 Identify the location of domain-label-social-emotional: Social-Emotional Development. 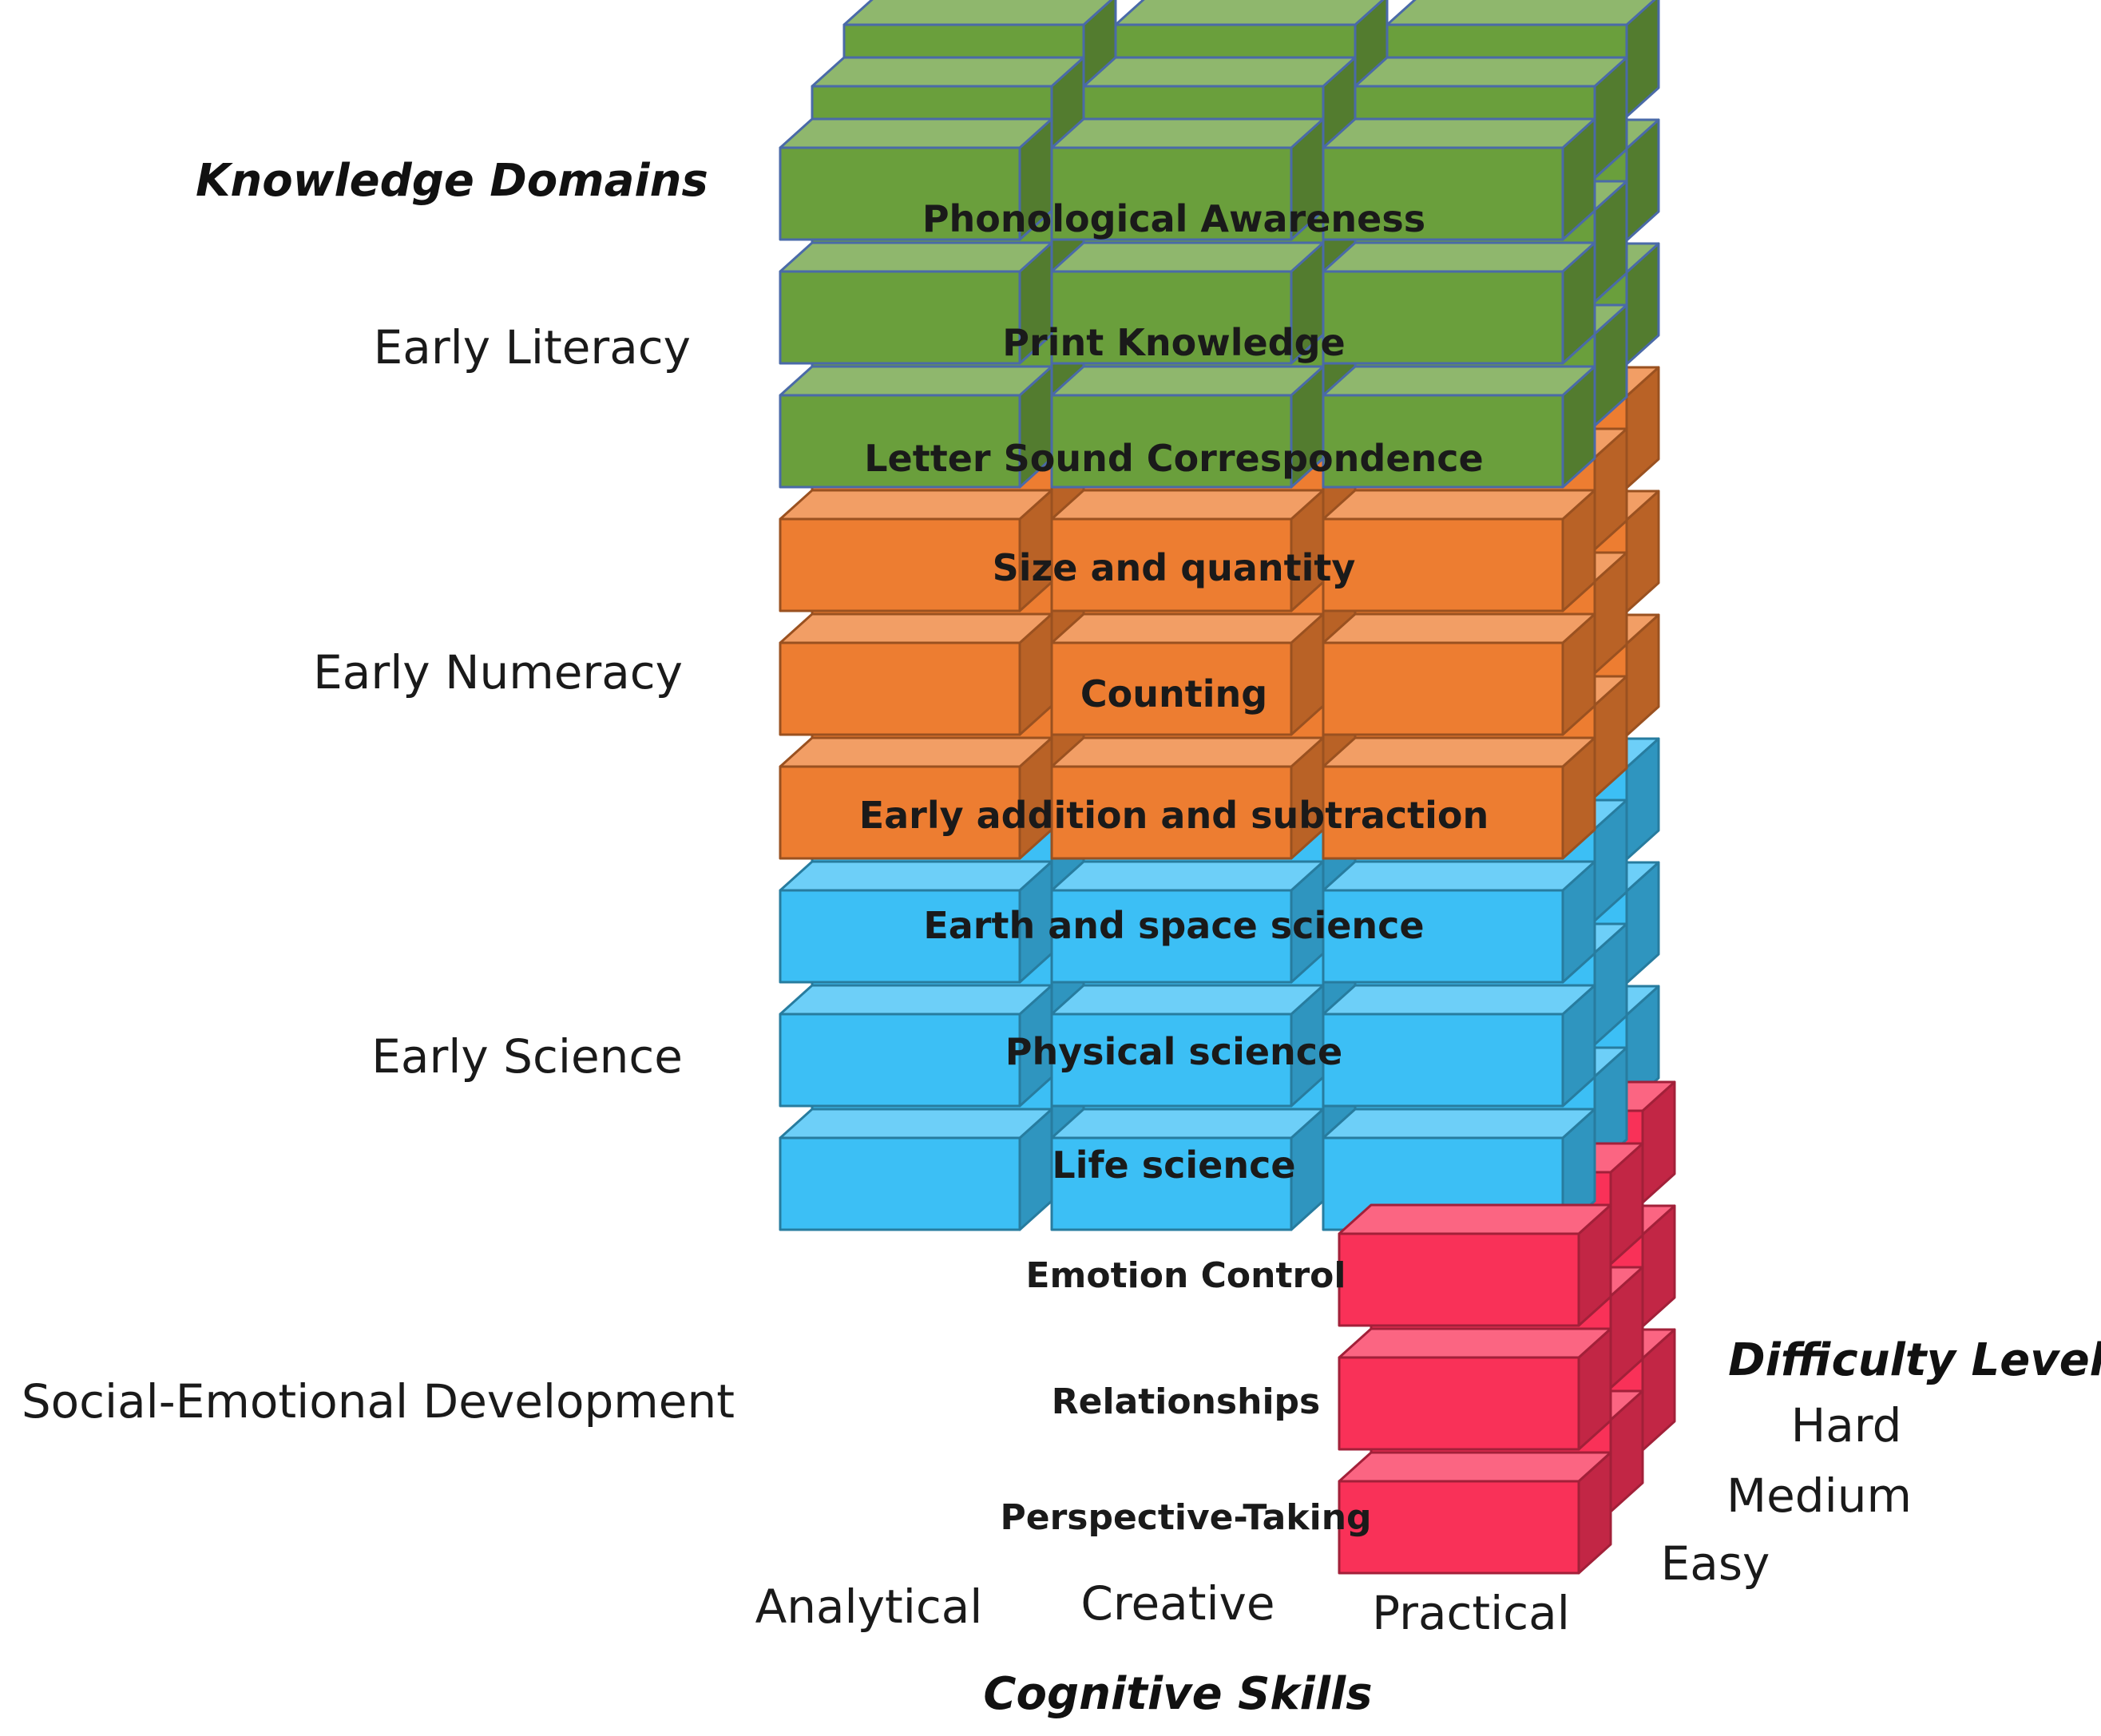
(378, 1401).